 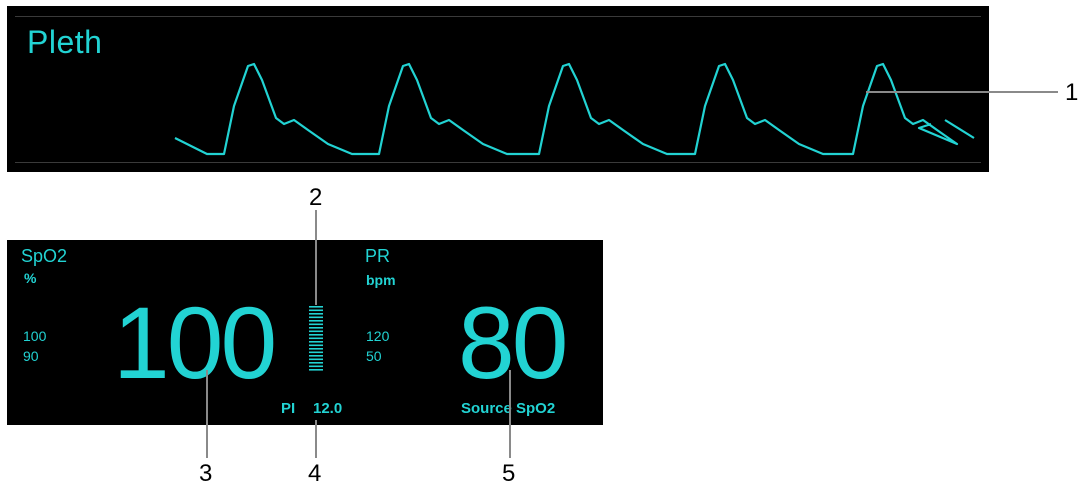 What do you see at coordinates (498, 16) in the screenshot?
I see `waveform-top-rule` at bounding box center [498, 16].